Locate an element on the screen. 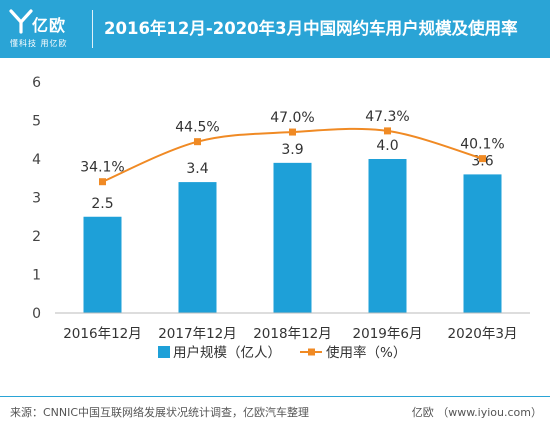  chart-title: 2016年12月-2020年3月中国网约车用户规模及使用率 is located at coordinates (311, 28).